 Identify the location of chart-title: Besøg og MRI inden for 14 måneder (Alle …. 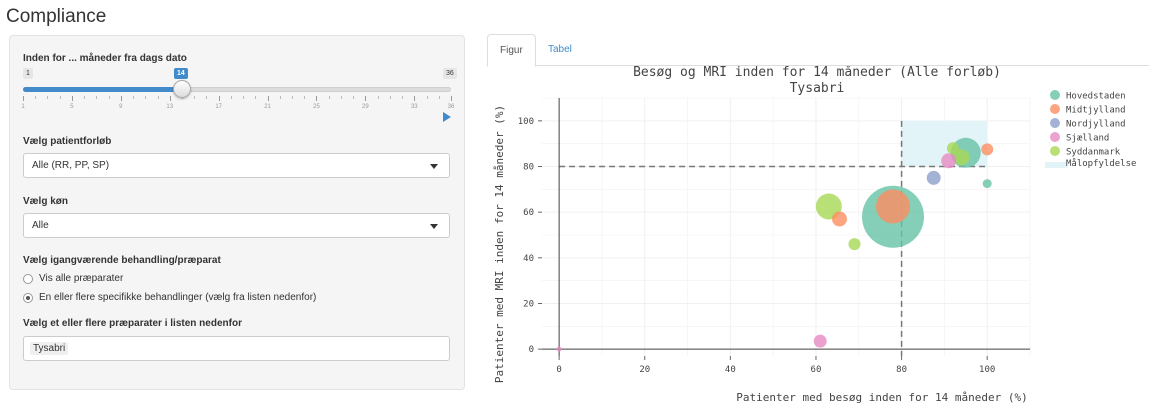
(817, 73).